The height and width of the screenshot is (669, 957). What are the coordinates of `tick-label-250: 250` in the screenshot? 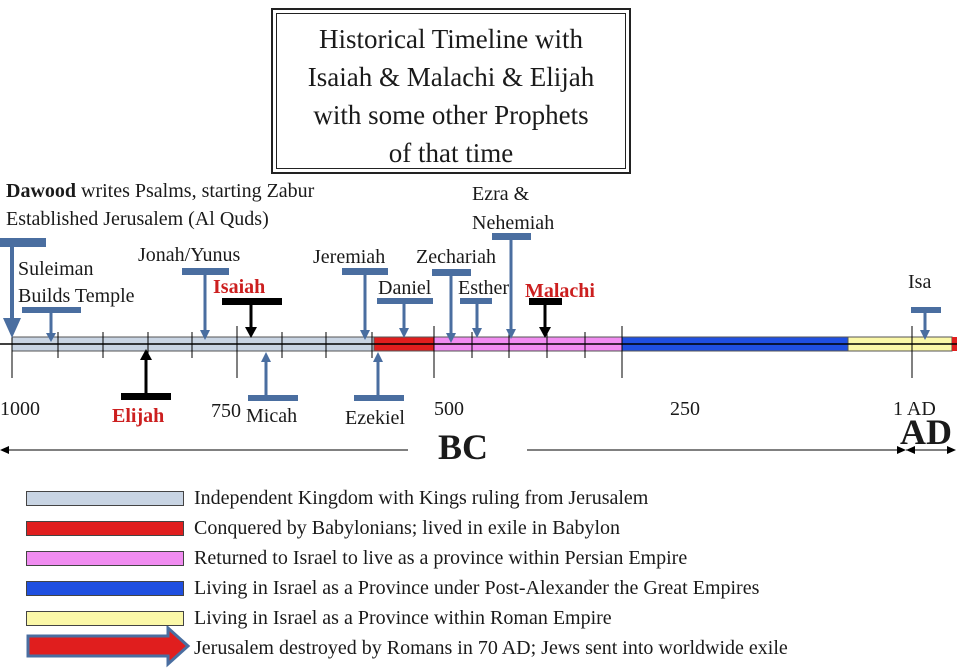 It's located at (685, 409).